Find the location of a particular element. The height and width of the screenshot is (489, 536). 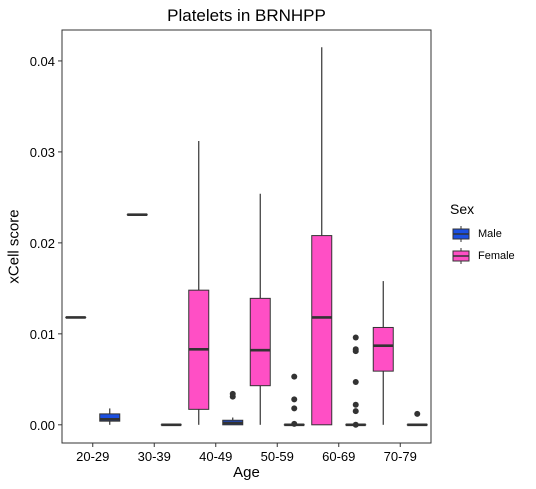

legend-key-female is located at coordinates (461, 256).